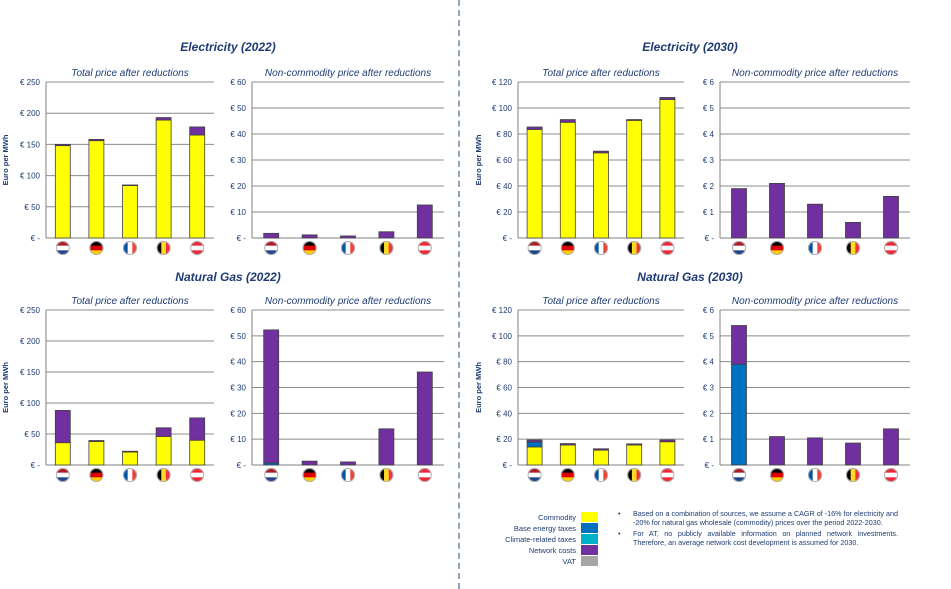 The width and height of the screenshot is (951, 589). Describe the element at coordinates (589, 539) in the screenshot. I see `legend-swatch-climate-related-taxes` at that location.